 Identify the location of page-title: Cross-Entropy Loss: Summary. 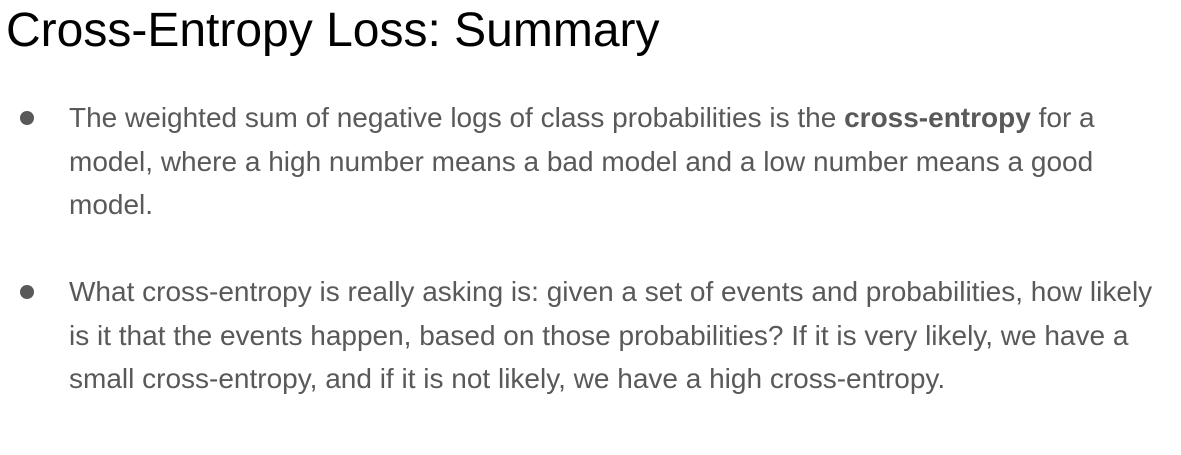
(333, 30).